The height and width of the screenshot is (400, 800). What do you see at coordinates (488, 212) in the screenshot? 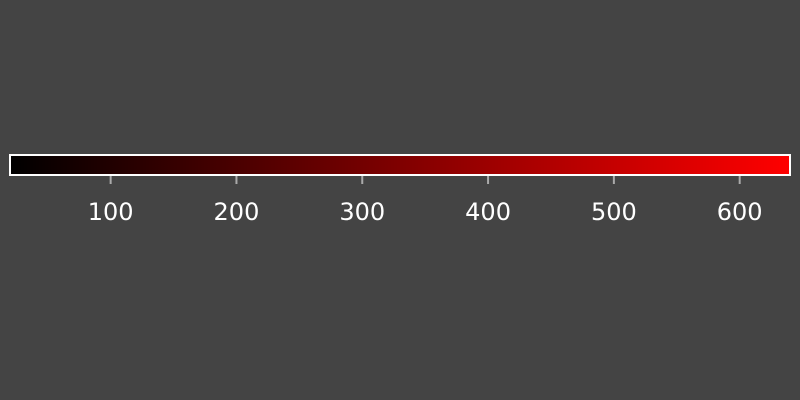
I see `colorbar-tick-label: 400` at bounding box center [488, 212].